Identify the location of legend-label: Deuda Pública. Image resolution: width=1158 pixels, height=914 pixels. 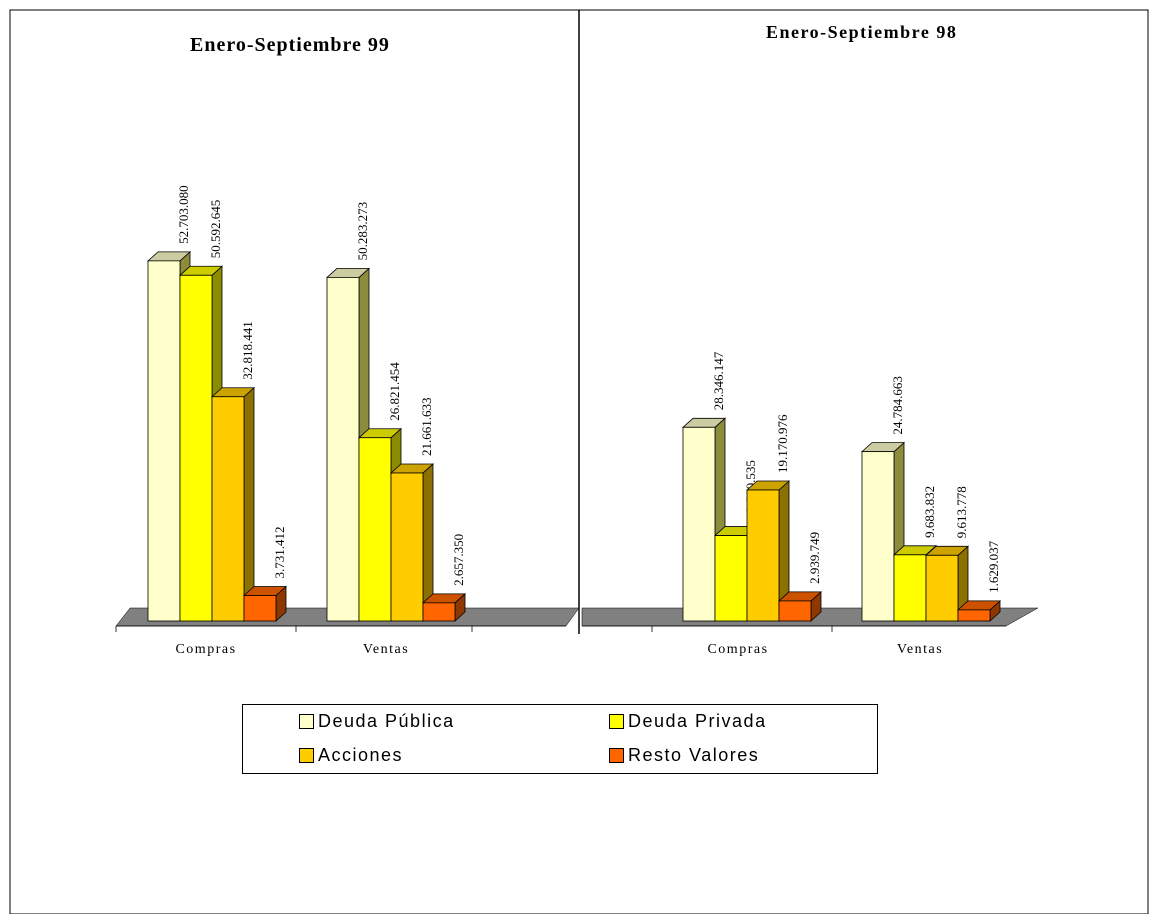
(386, 721).